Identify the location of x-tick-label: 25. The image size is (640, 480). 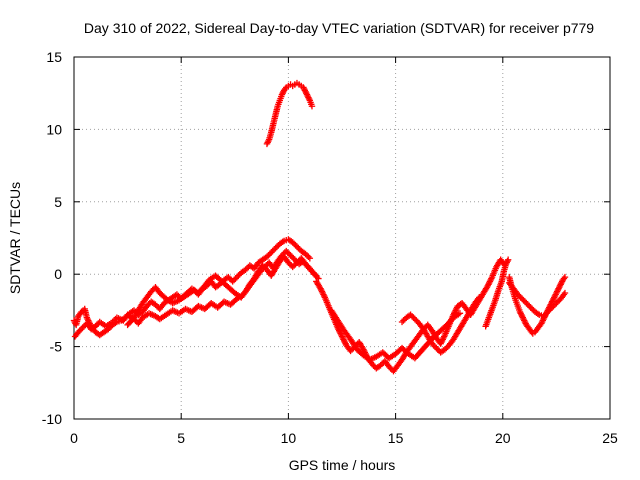
(610, 438).